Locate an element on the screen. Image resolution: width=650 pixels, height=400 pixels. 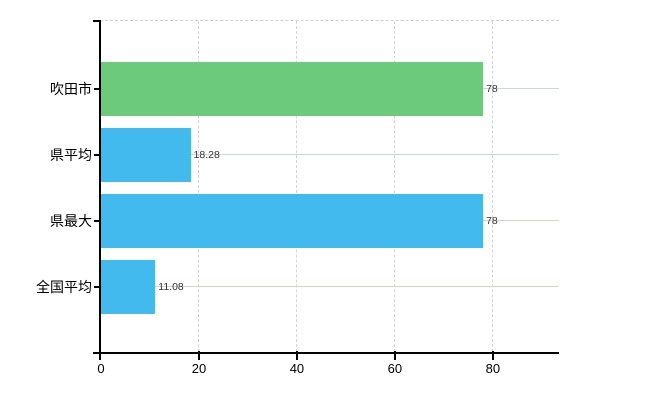
plot-top-border is located at coordinates (329, 20).